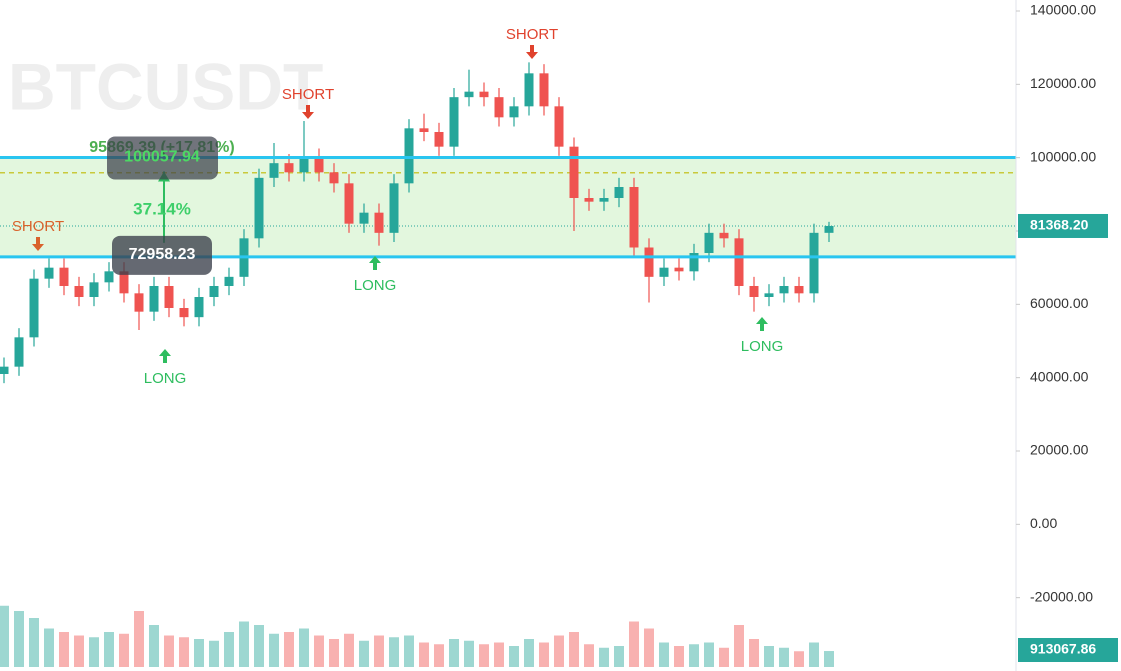 Image resolution: width=1121 pixels, height=671 pixels. I want to click on y-tick-label: 40000.00, so click(1059, 376).